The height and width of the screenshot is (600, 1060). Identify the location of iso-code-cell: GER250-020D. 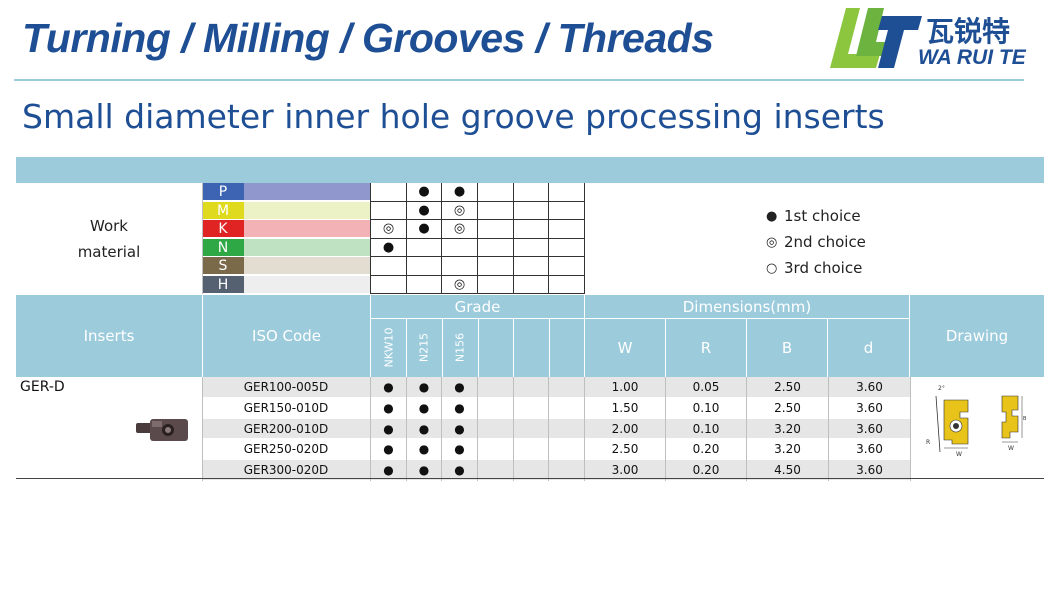
(286, 449).